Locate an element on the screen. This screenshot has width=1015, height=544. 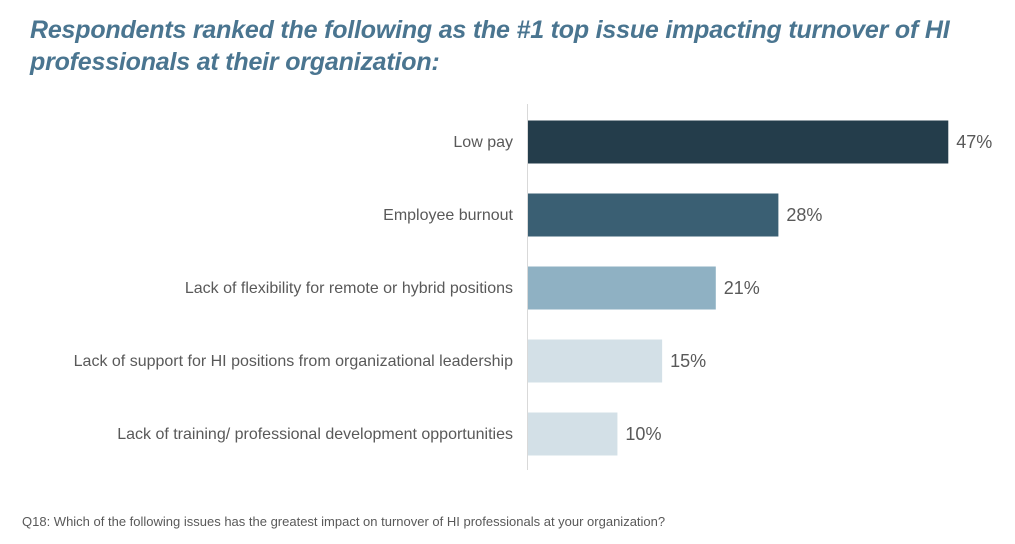
category-label-2: Employee burnout is located at coordinates (448, 215).